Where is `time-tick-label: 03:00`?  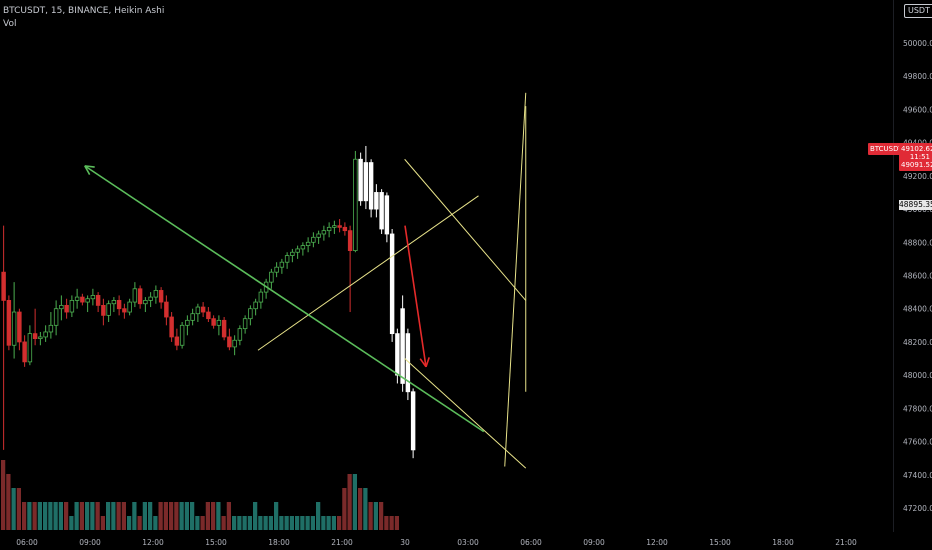 time-tick-label: 03:00 is located at coordinates (468, 542).